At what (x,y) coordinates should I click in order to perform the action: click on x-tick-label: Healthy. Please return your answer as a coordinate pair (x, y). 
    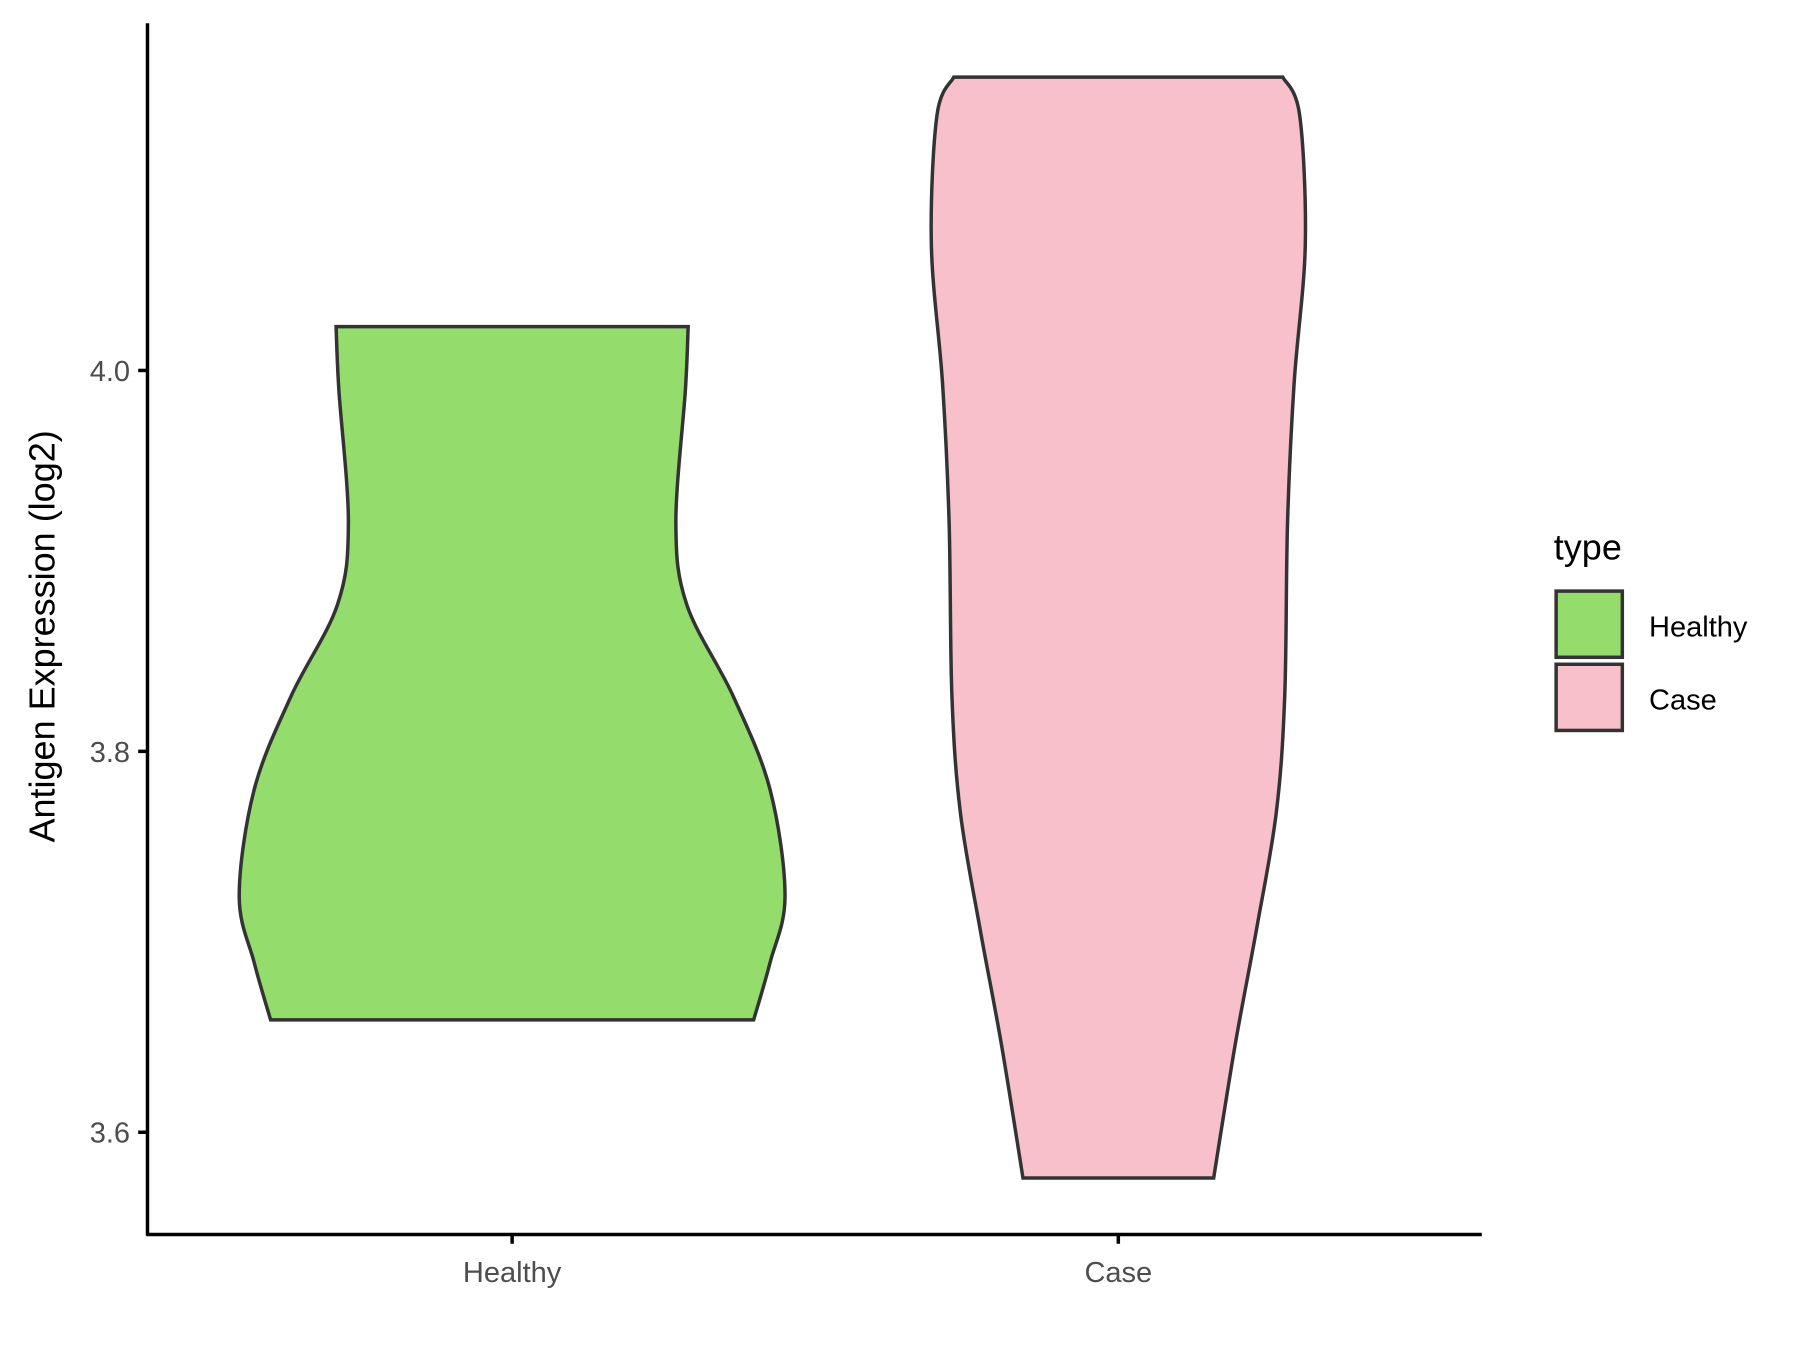
    Looking at the image, I should click on (512, 1273).